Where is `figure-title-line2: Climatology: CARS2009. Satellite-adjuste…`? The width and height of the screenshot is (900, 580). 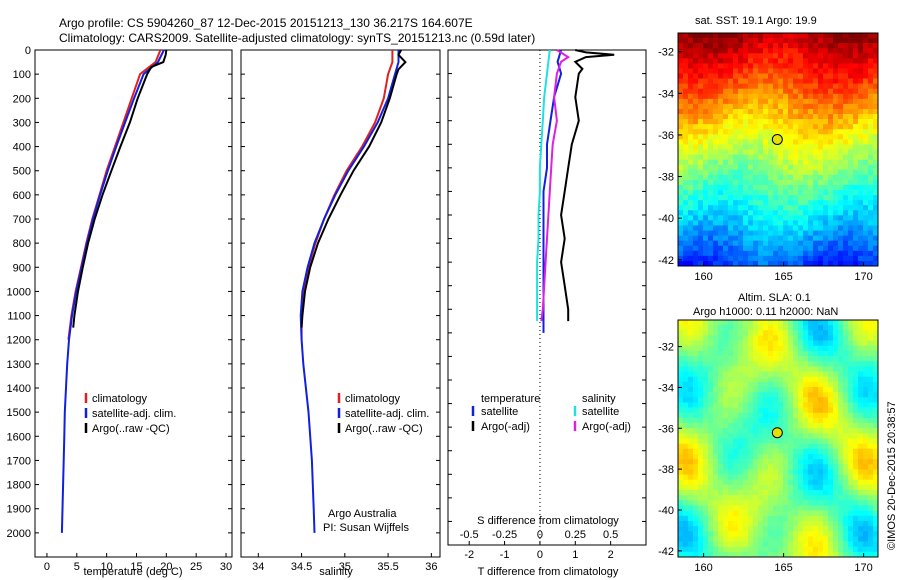
figure-title-line2: Climatology: CARS2009. Satellite-adjuste… is located at coordinates (297, 38).